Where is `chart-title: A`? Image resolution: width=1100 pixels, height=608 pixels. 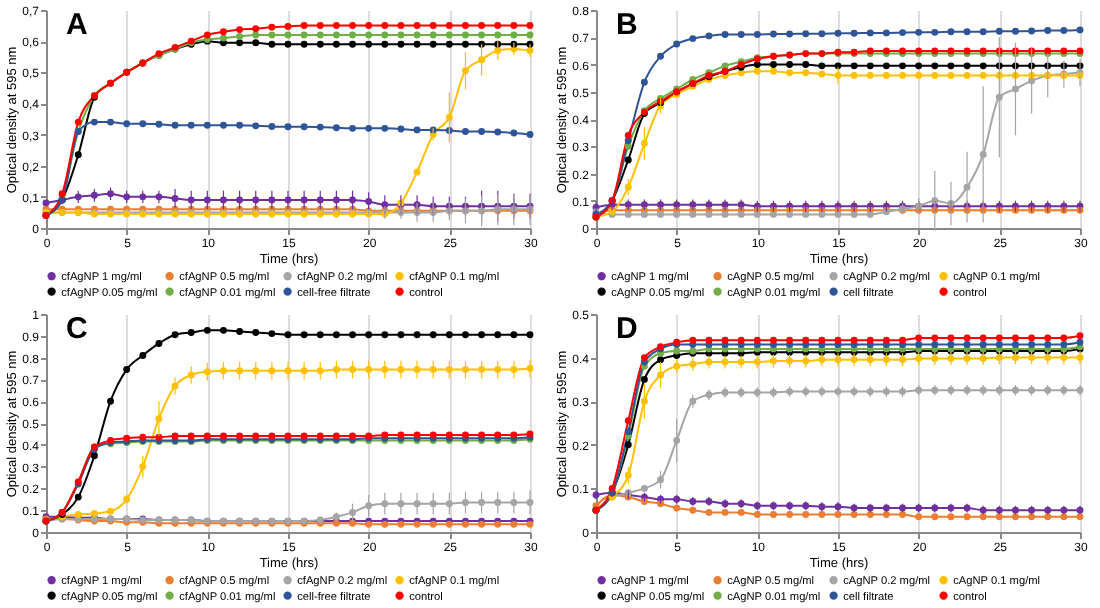
chart-title: A is located at coordinates (77, 25).